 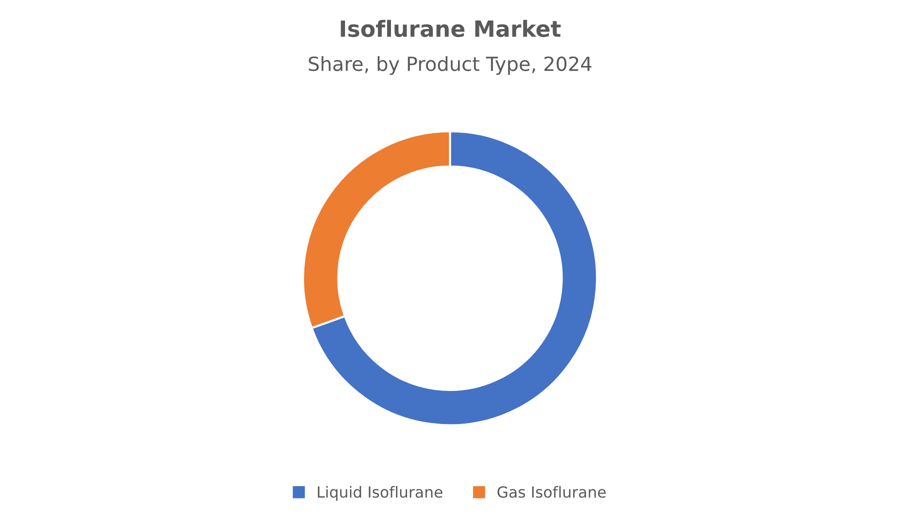 What do you see at coordinates (552, 492) in the screenshot?
I see `legend-label: Gas Isoflurane` at bounding box center [552, 492].